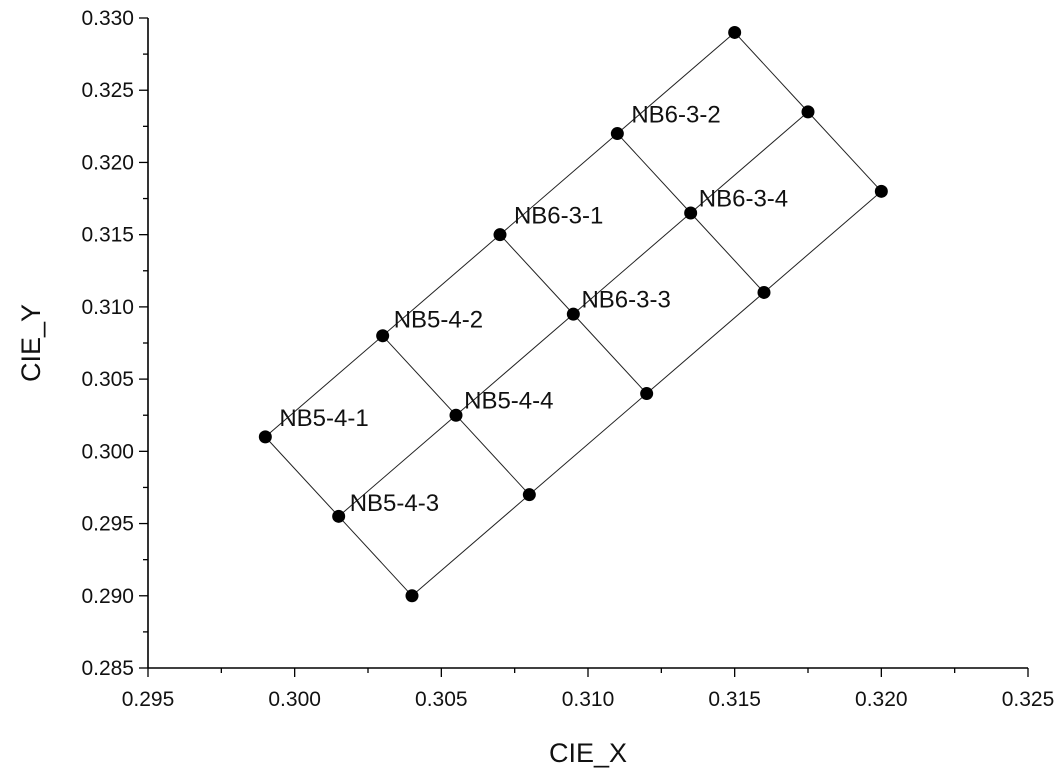 The image size is (1064, 775). Describe the element at coordinates (107, 307) in the screenshot. I see `y-tick-label: 0.310` at that location.